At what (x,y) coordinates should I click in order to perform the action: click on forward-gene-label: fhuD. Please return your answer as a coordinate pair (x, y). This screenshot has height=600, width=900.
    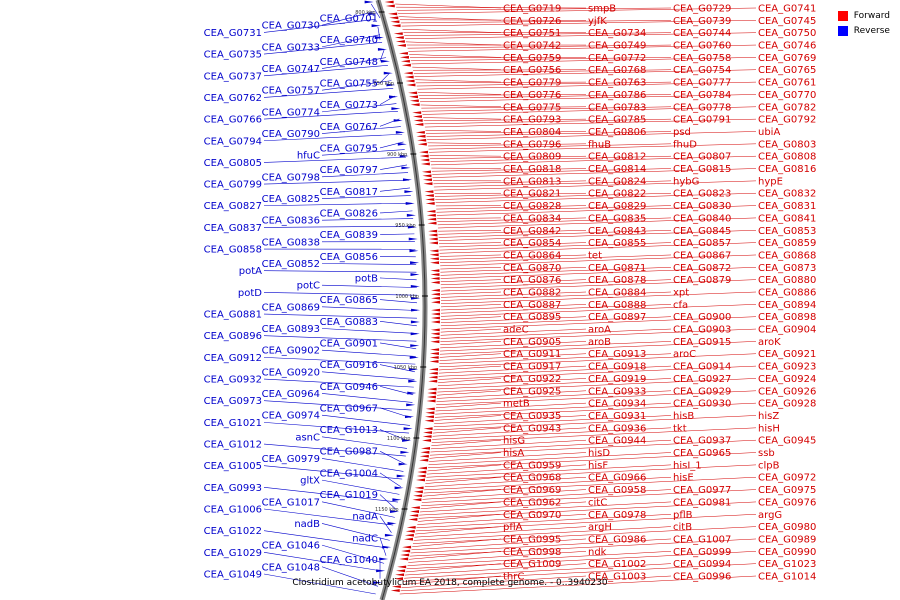
    Looking at the image, I should click on (685, 144).